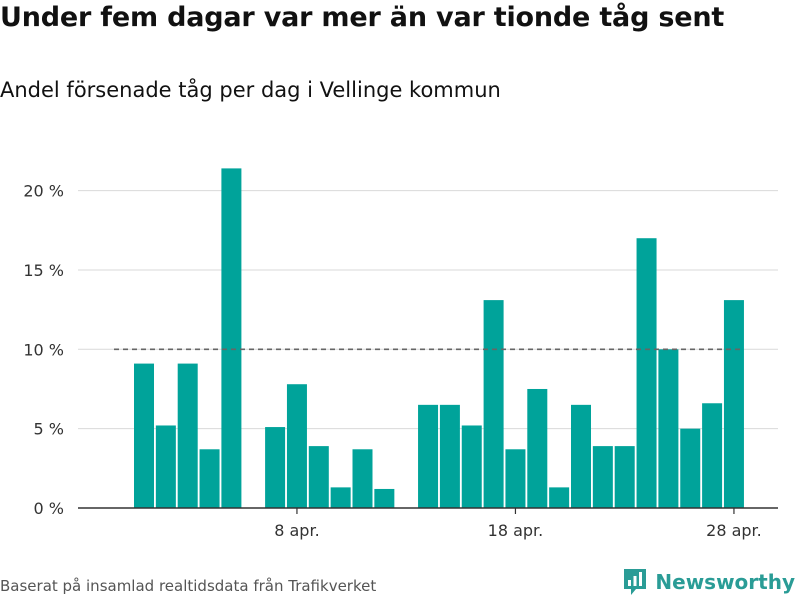 The width and height of the screenshot is (800, 600). Describe the element at coordinates (296, 530) in the screenshot. I see `x-tick-label: 8 apr.` at that location.